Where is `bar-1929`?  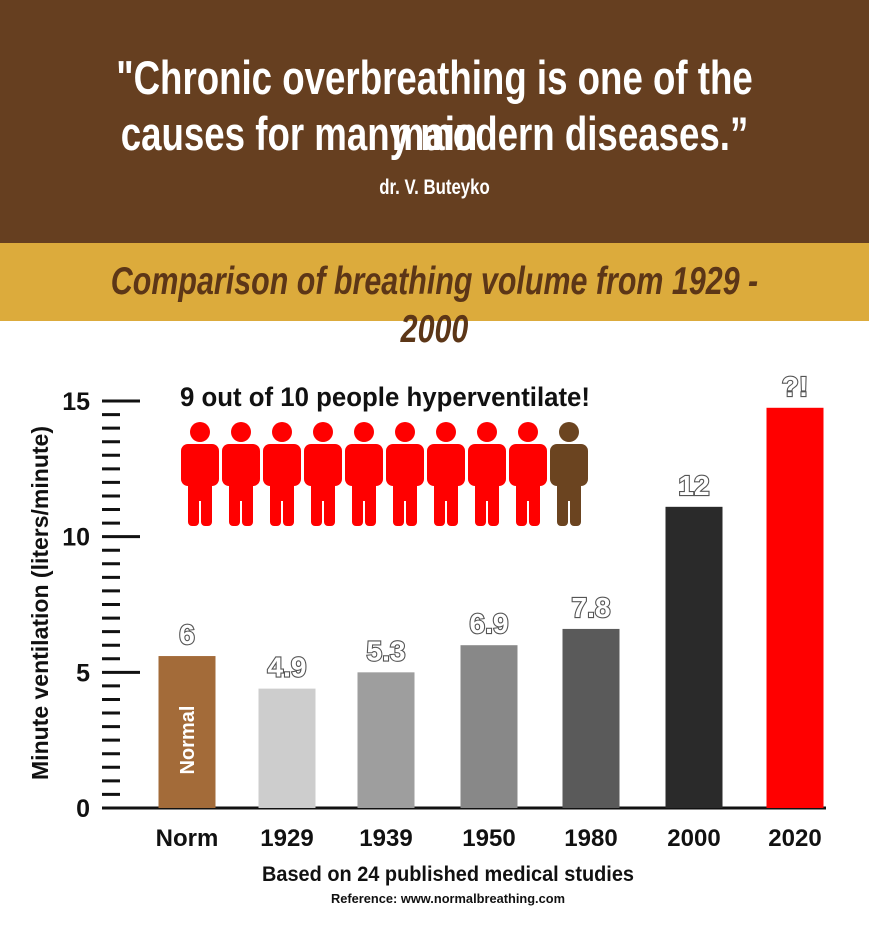 bar-1929 is located at coordinates (287, 748).